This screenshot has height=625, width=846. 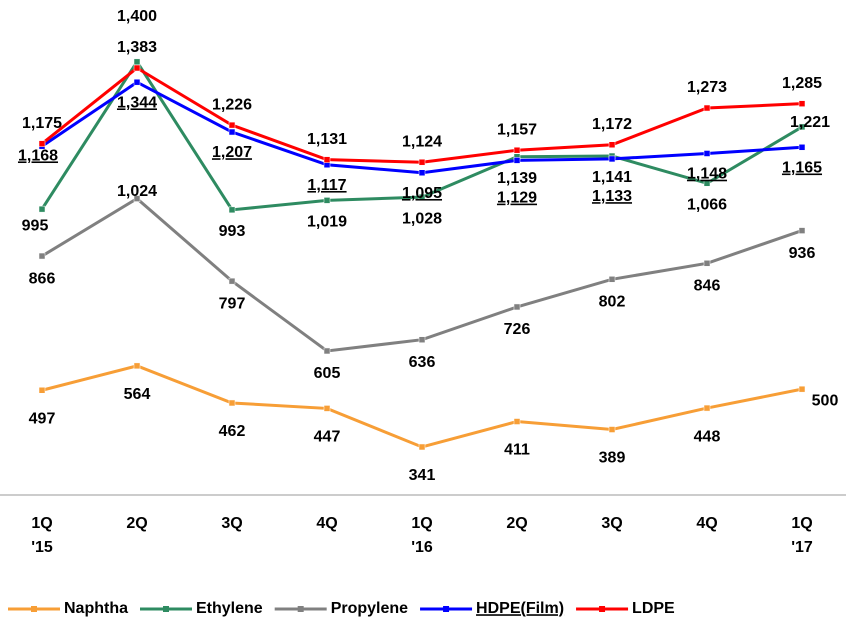 I want to click on data-label: 866, so click(x=42, y=278).